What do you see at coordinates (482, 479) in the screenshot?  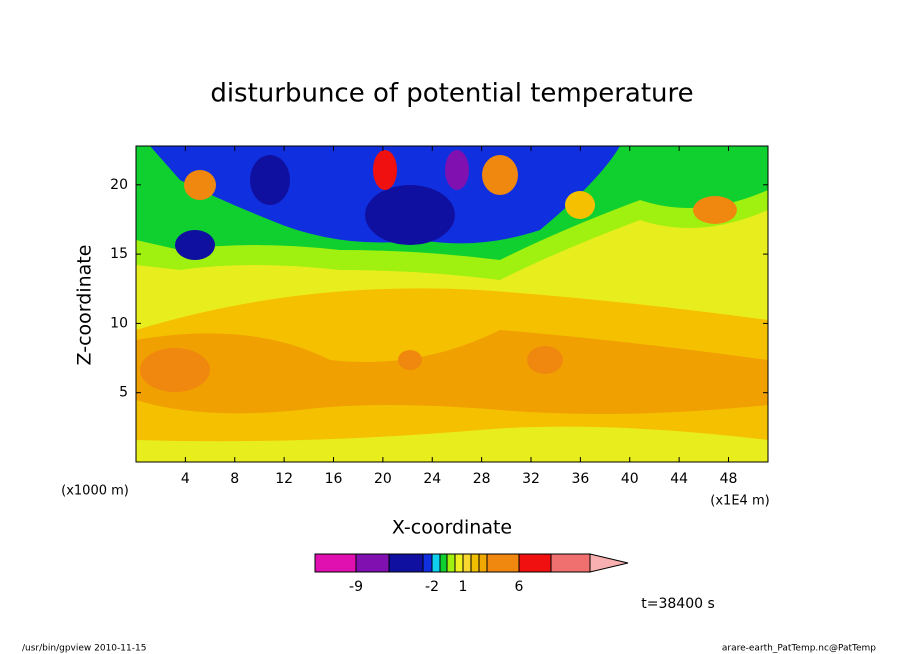 I see `x-tick-label: 28` at bounding box center [482, 479].